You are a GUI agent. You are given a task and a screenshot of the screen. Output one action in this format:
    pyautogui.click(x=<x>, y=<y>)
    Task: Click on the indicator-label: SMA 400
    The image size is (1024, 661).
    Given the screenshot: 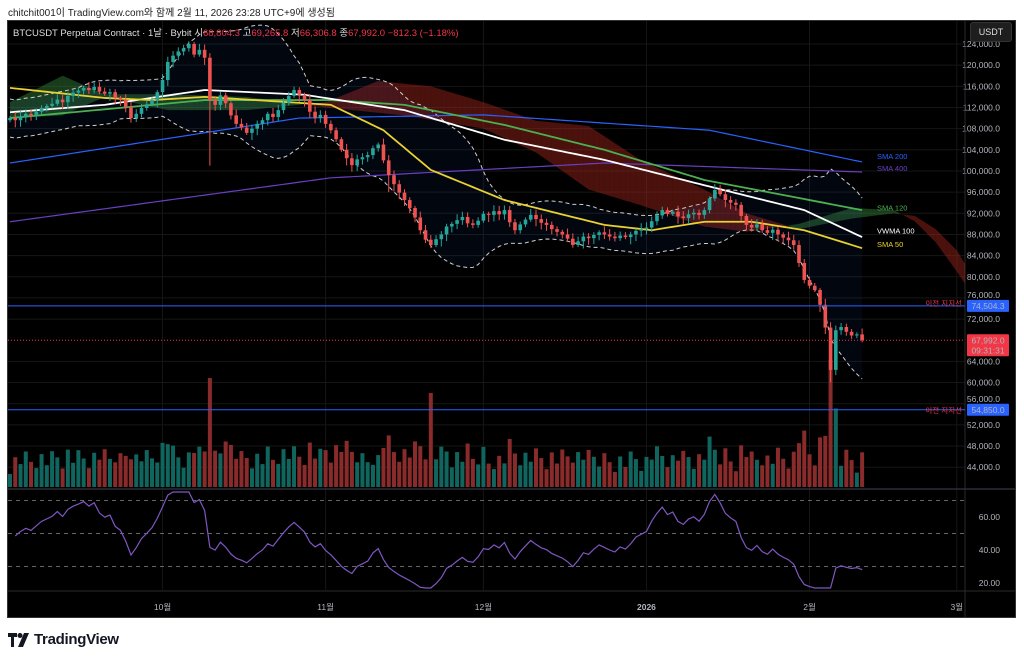 What is the action you would take?
    pyautogui.click(x=892, y=168)
    